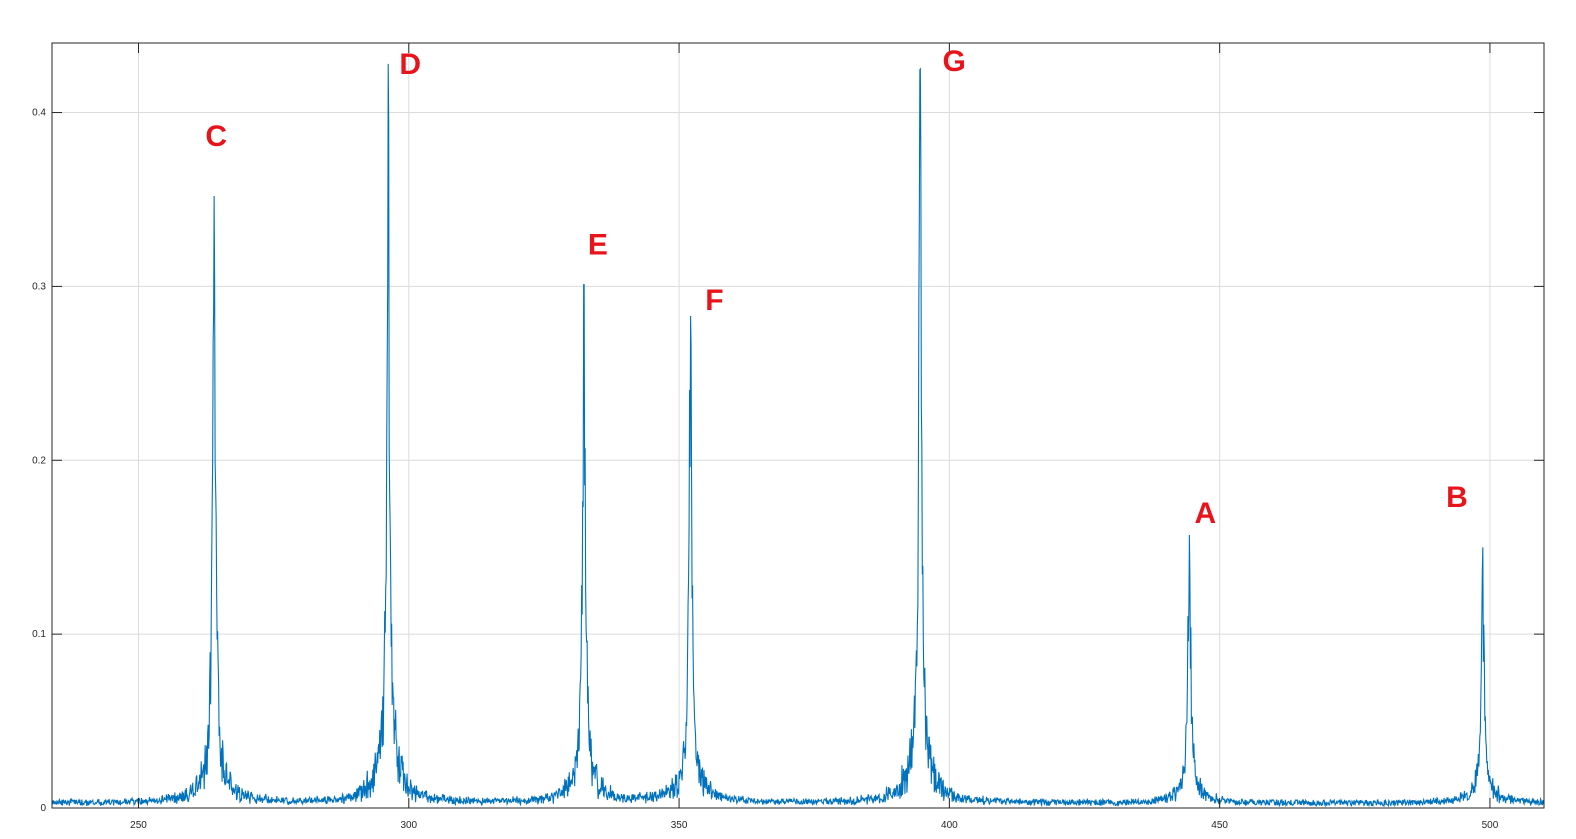 Image resolution: width=1576 pixels, height=839 pixels. I want to click on peak-label-f: F, so click(714, 300).